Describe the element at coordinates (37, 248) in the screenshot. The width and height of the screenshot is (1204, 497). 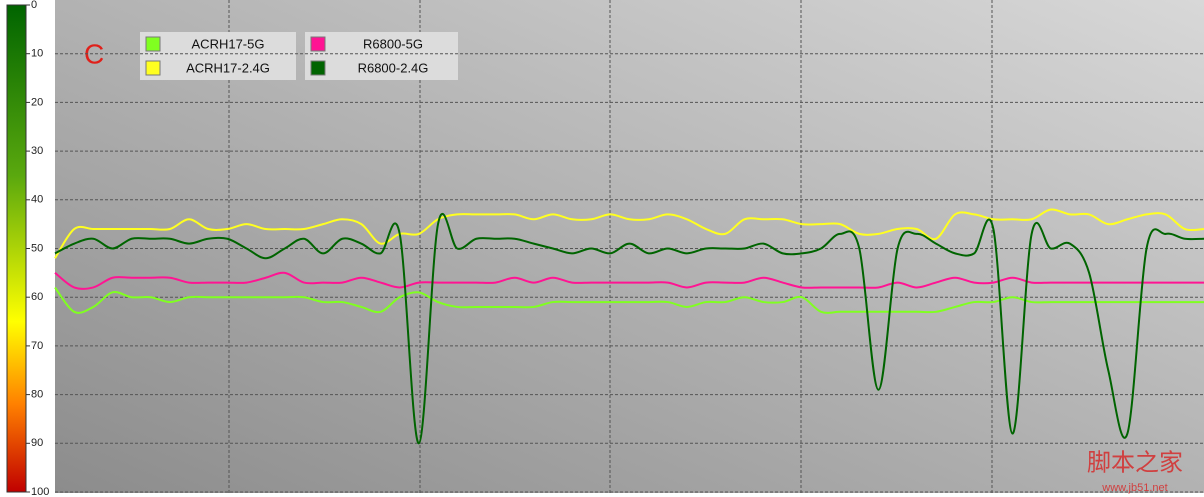
I see `y-tick-label: 50` at that location.